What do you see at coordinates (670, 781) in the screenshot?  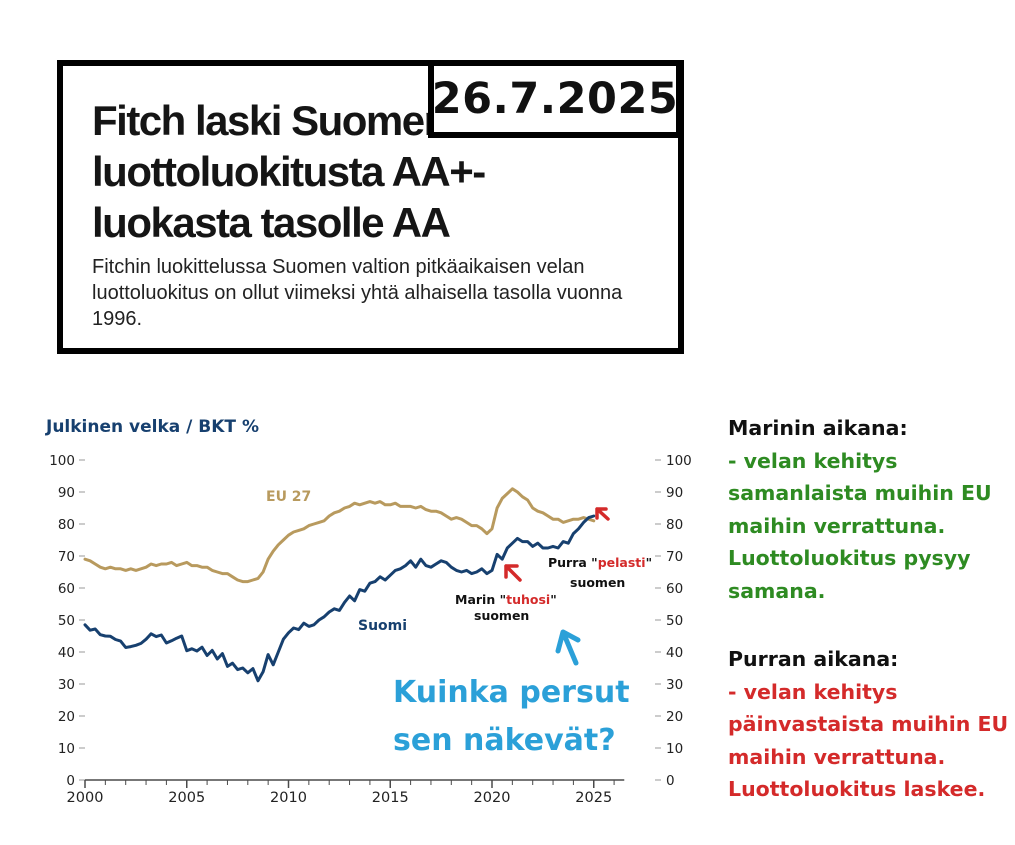 I see `y-tick-label-right: 0` at bounding box center [670, 781].